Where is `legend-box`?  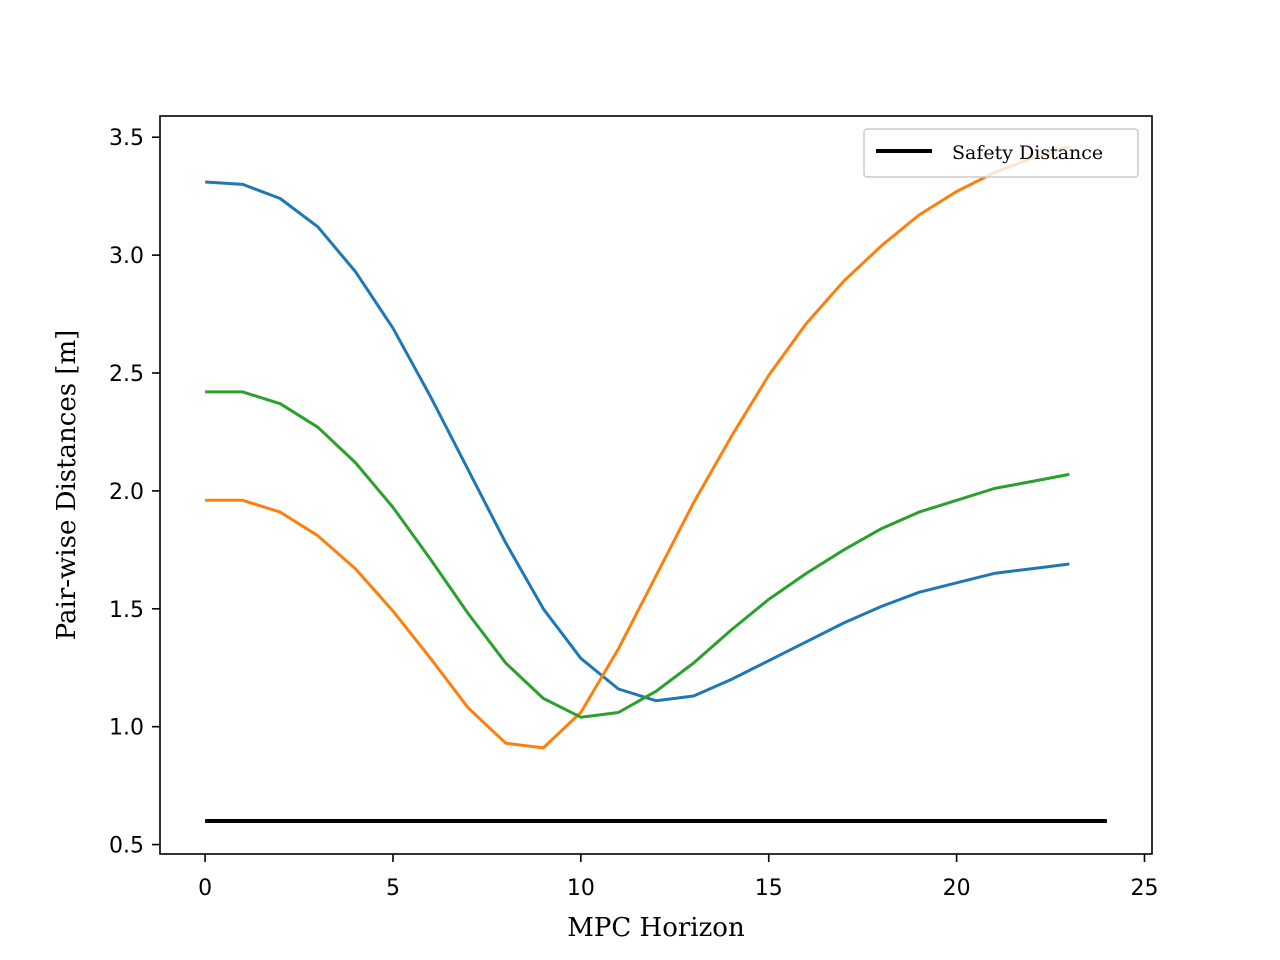 legend-box is located at coordinates (1001, 153).